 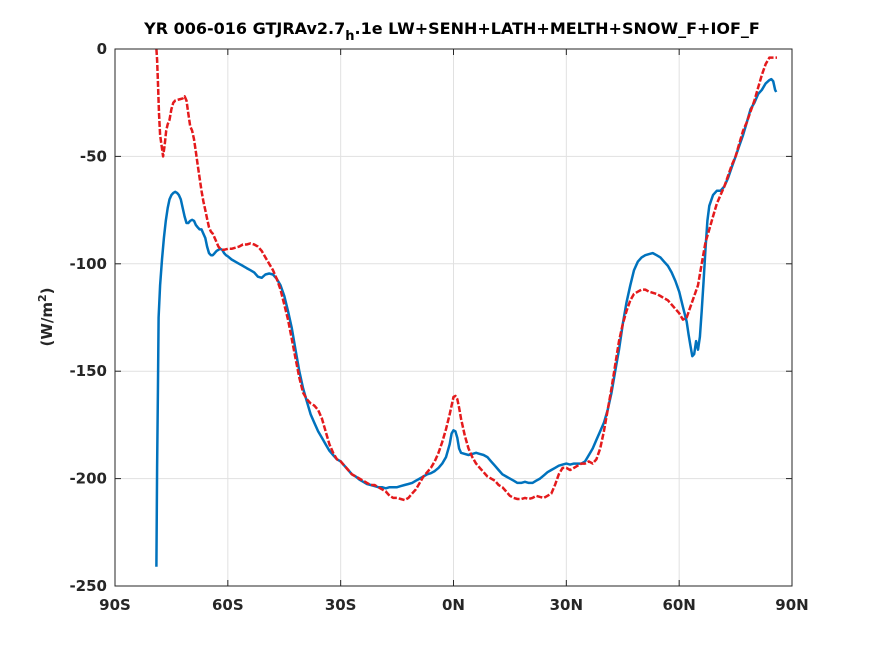 I want to click on y-tick-label: -50, so click(x=93, y=156).